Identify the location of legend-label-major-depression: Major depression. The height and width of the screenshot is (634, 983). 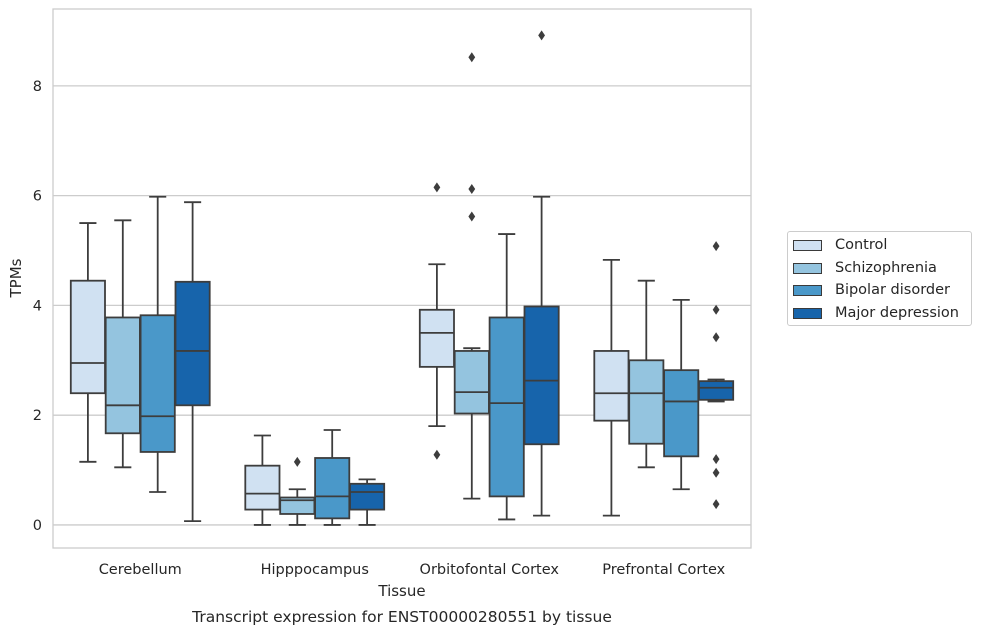
(897, 313).